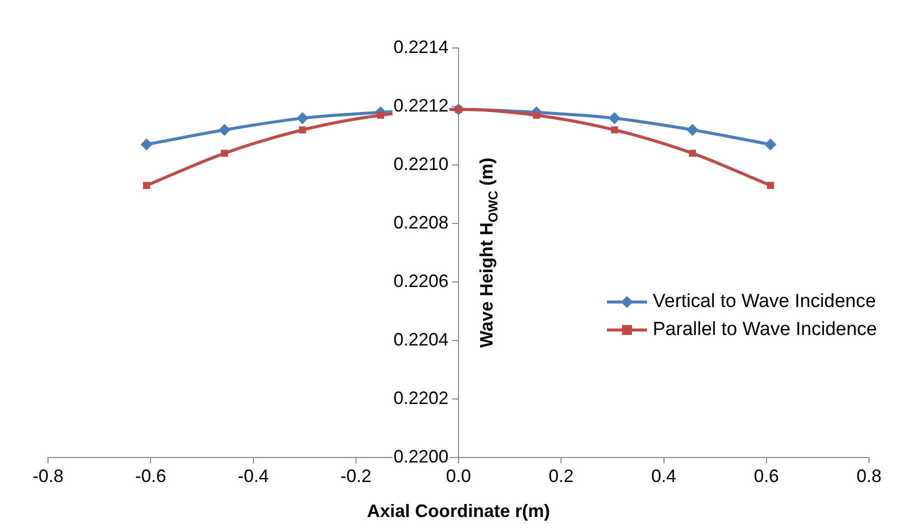 The height and width of the screenshot is (529, 907). What do you see at coordinates (420, 398) in the screenshot?
I see `y-tick-label: 0.2202` at bounding box center [420, 398].